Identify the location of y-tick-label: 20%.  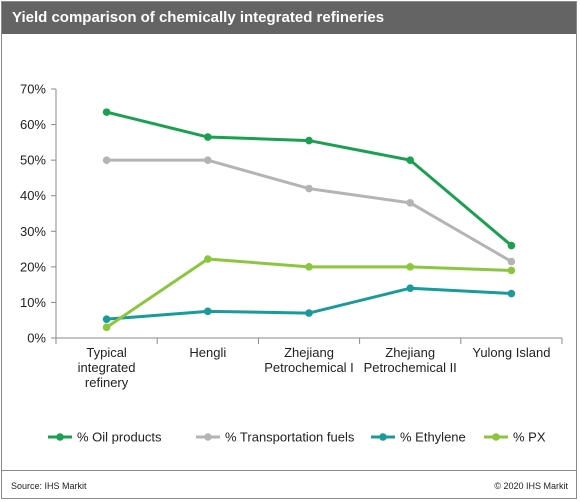
(33, 266).